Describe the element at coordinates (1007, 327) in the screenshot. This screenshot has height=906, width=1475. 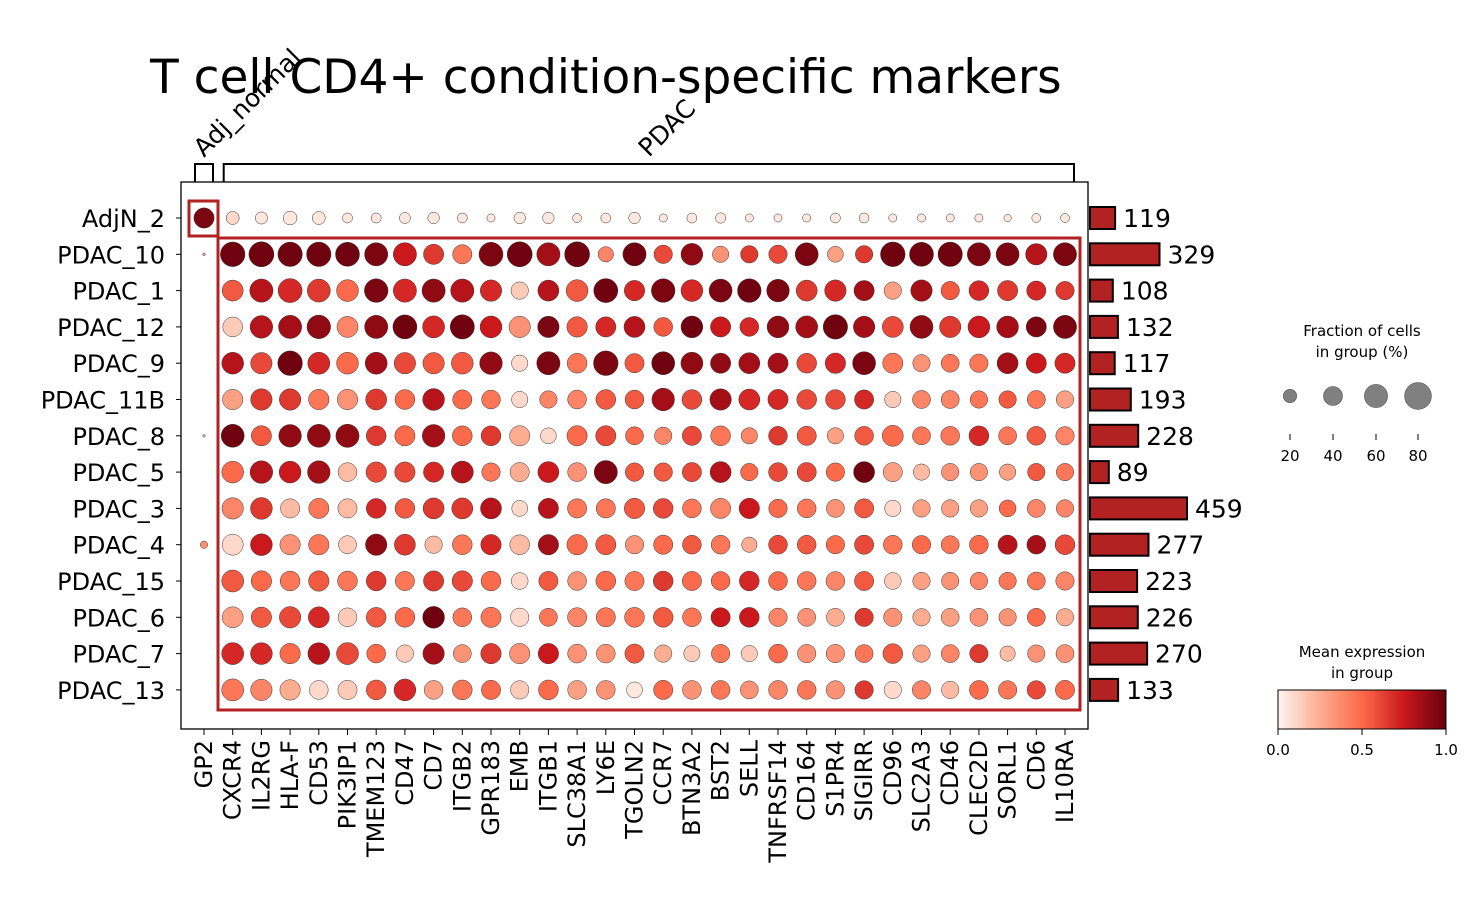
I see `dot-PDAC_12-SORL1` at that location.